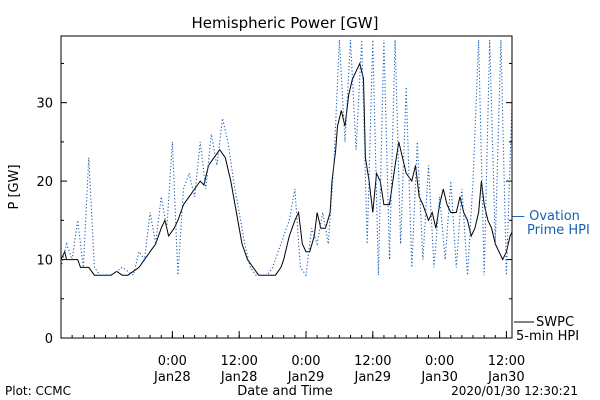 The width and height of the screenshot is (600, 400). What do you see at coordinates (555, 322) in the screenshot?
I see `legend-swpc-line1: SWPC` at bounding box center [555, 322].